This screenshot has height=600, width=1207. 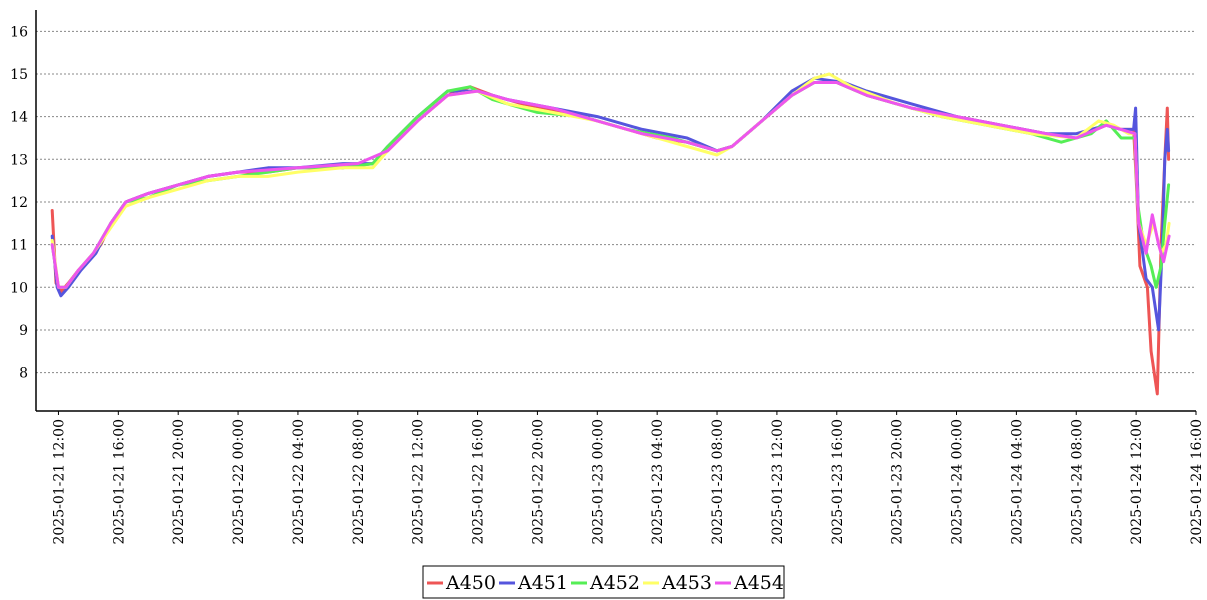 I want to click on legend-label: A454, so click(x=758, y=583).